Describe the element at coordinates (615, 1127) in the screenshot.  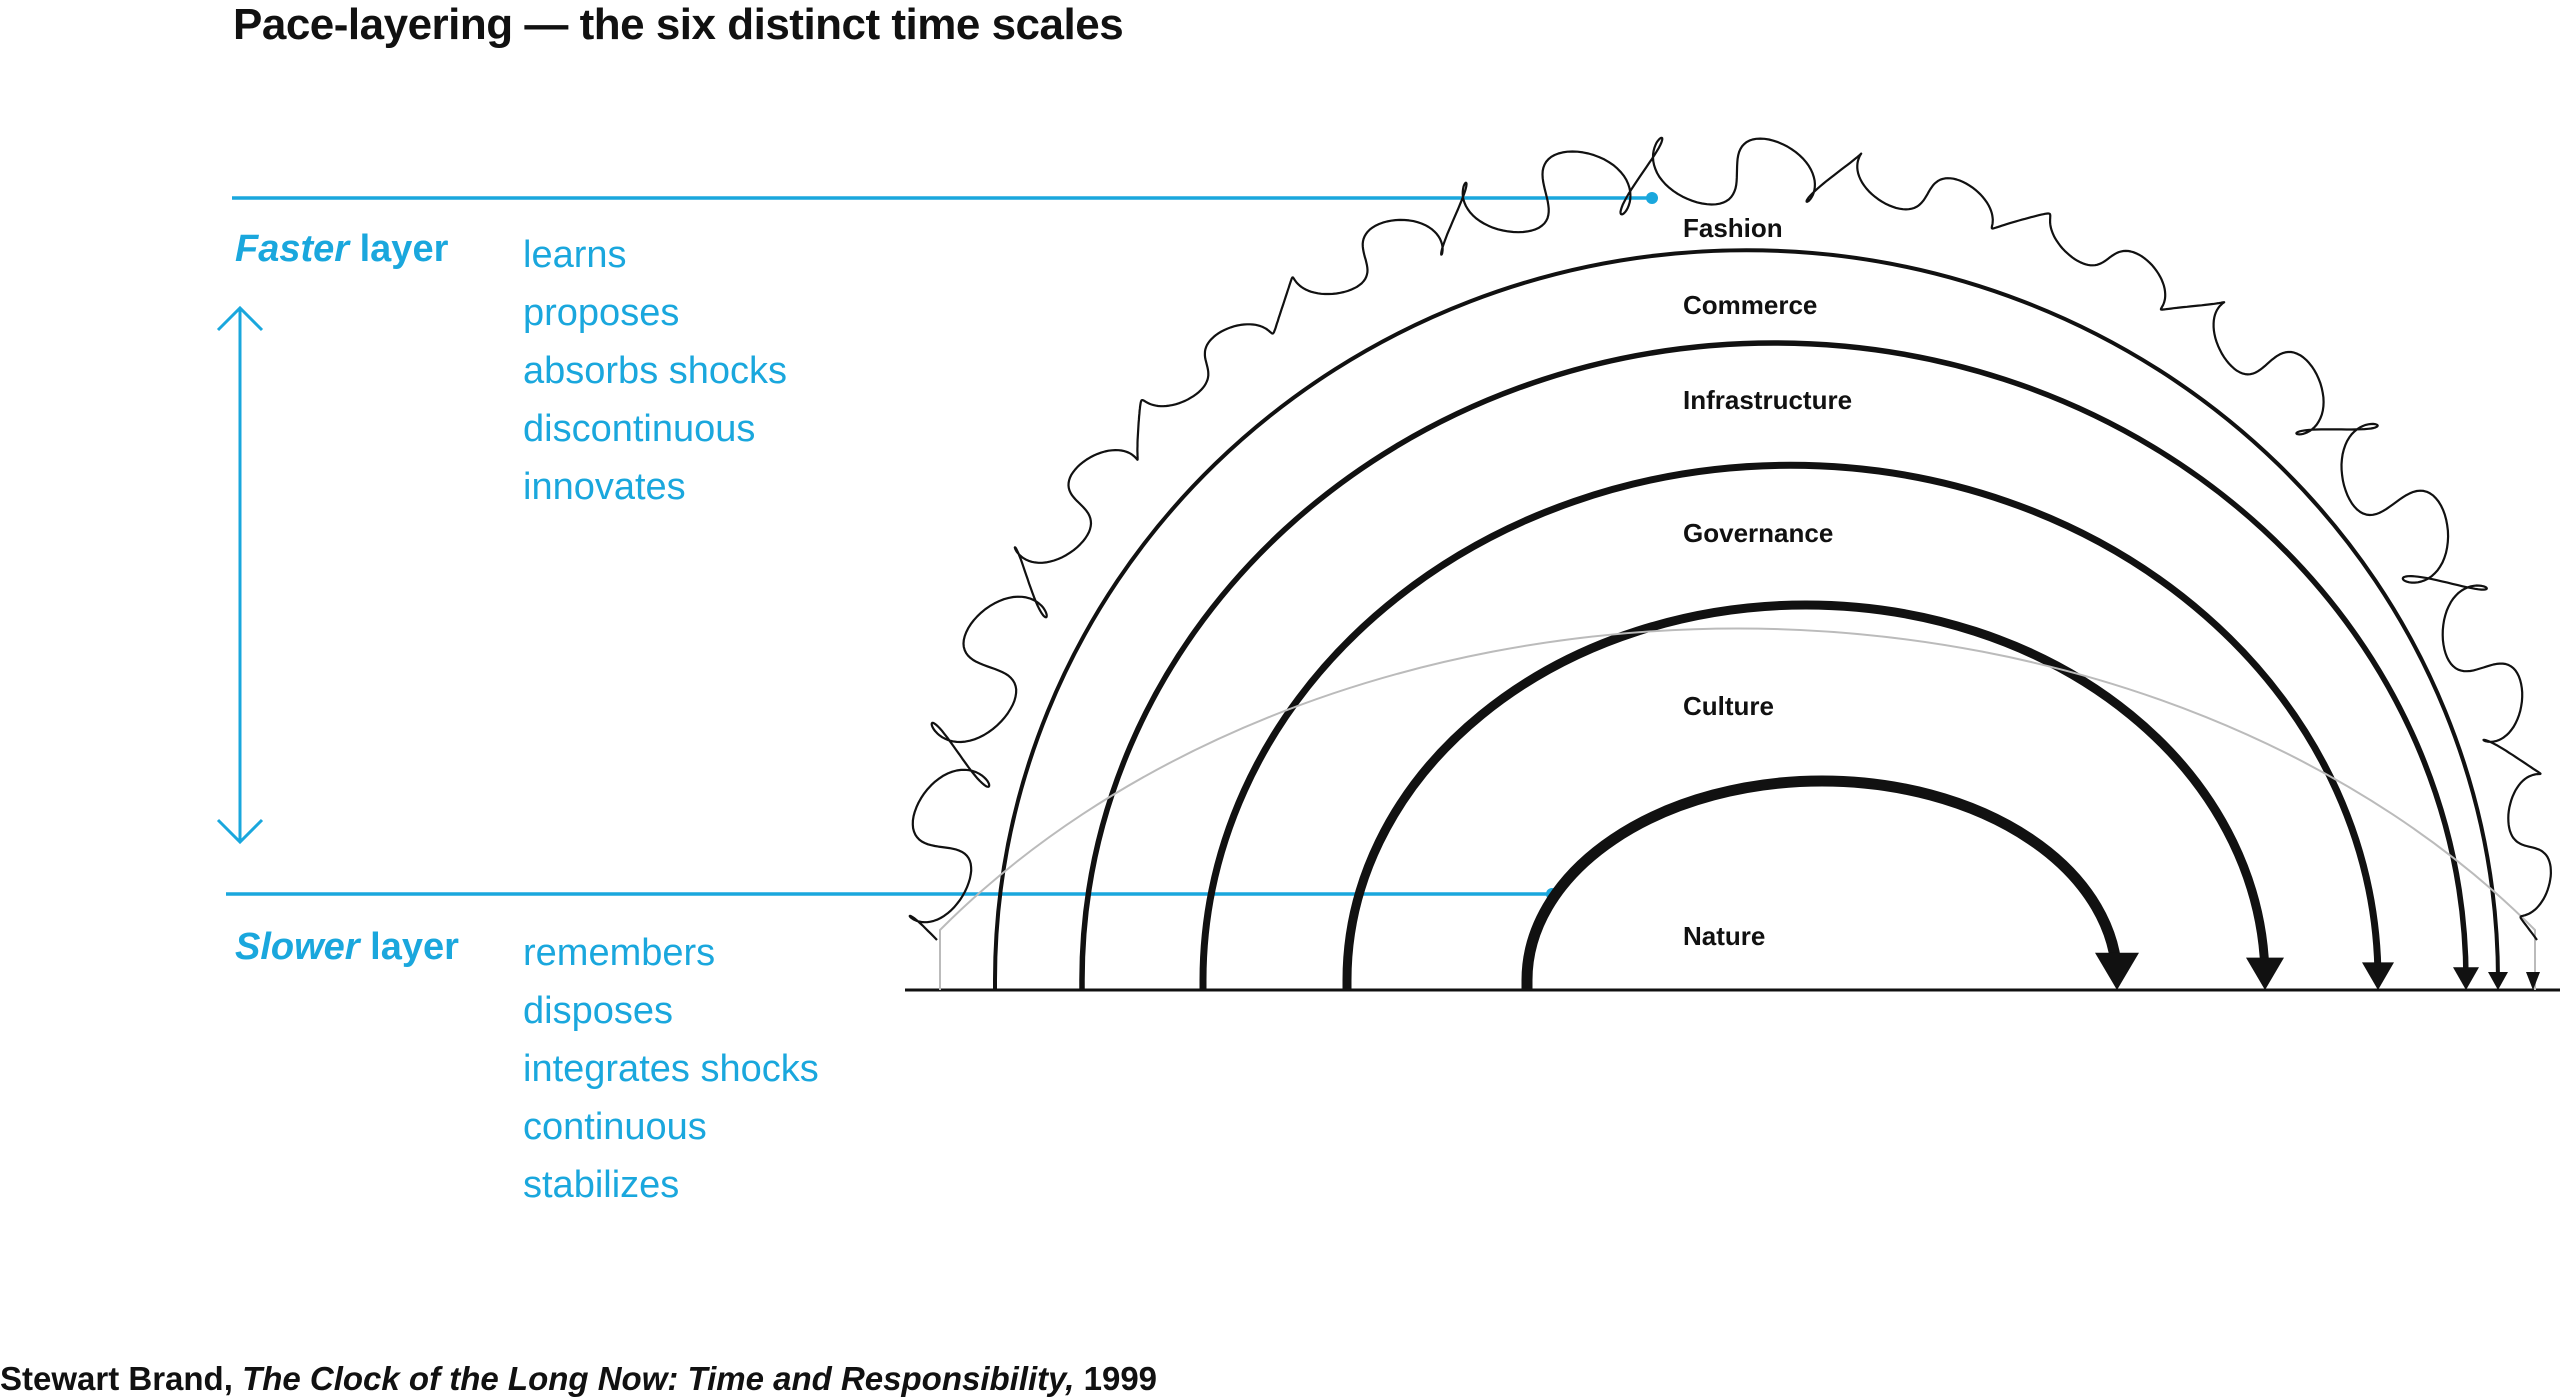
I see `slower-trait: continuous` at that location.